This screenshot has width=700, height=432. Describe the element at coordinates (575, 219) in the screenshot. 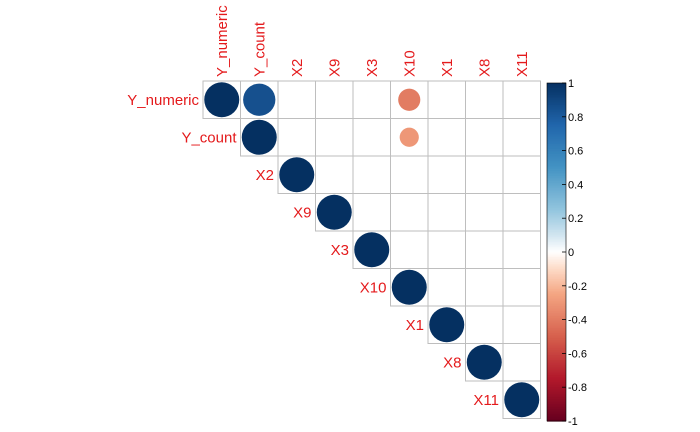

I see `colorbar-tick-label: 0.2` at that location.